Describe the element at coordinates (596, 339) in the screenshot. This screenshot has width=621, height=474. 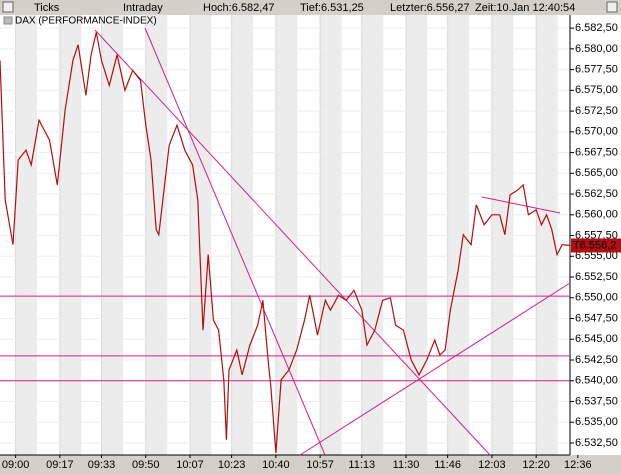
I see `y-tick-label: 6.545,00` at that location.